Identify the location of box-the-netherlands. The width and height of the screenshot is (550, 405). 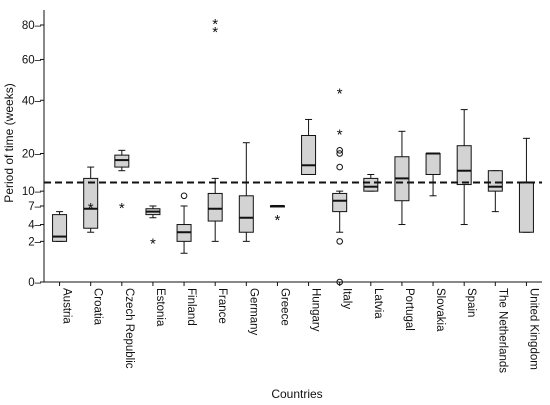
(495, 191).